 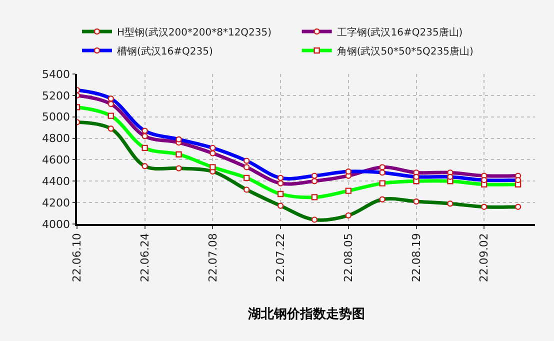 What do you see at coordinates (77, 257) in the screenshot?
I see `x-tick-label: 22.06.10` at bounding box center [77, 257].